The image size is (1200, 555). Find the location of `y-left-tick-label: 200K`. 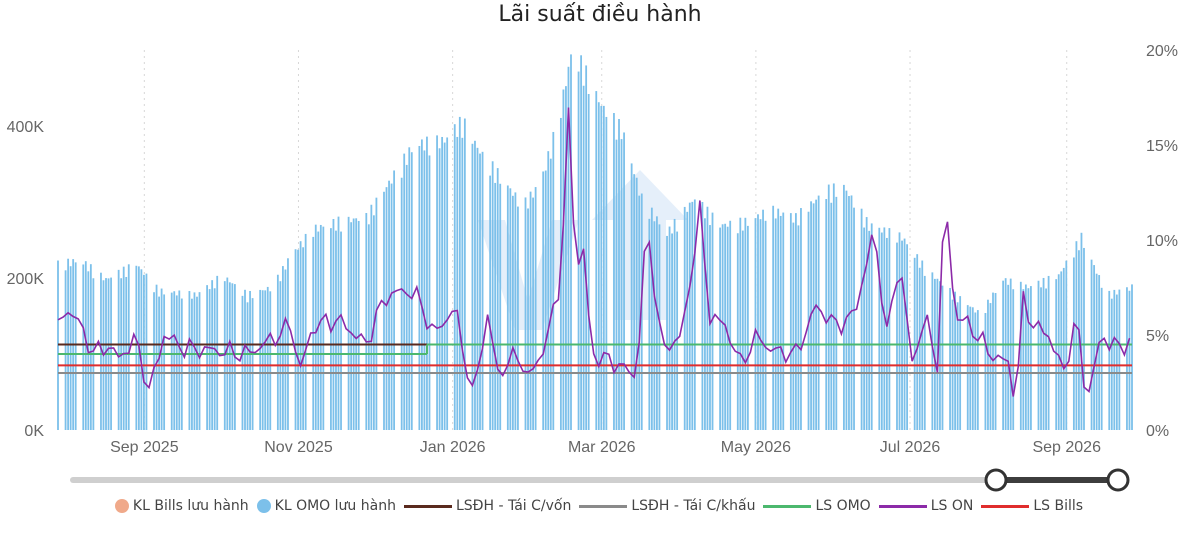

y-left-tick-label: 200K is located at coordinates (26, 279).